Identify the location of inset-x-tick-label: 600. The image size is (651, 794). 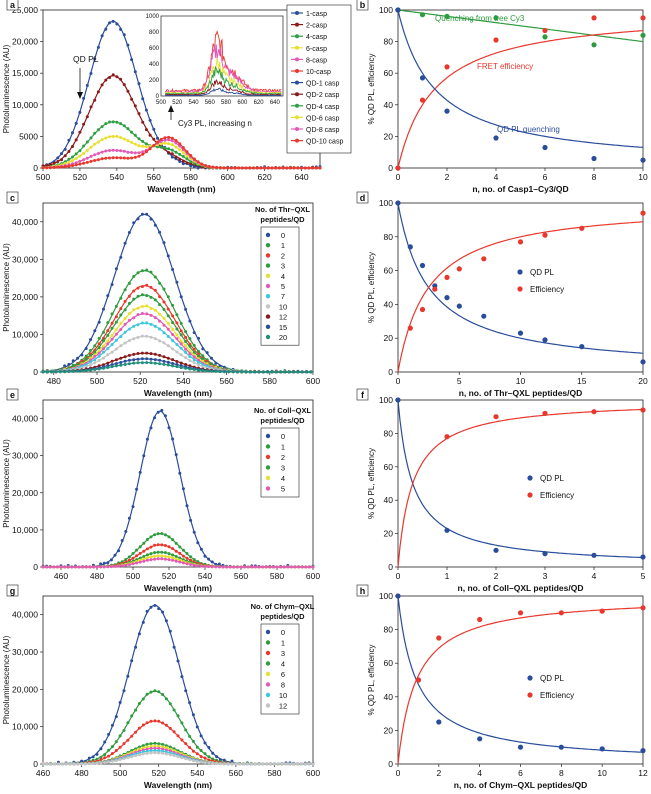
(242, 103).